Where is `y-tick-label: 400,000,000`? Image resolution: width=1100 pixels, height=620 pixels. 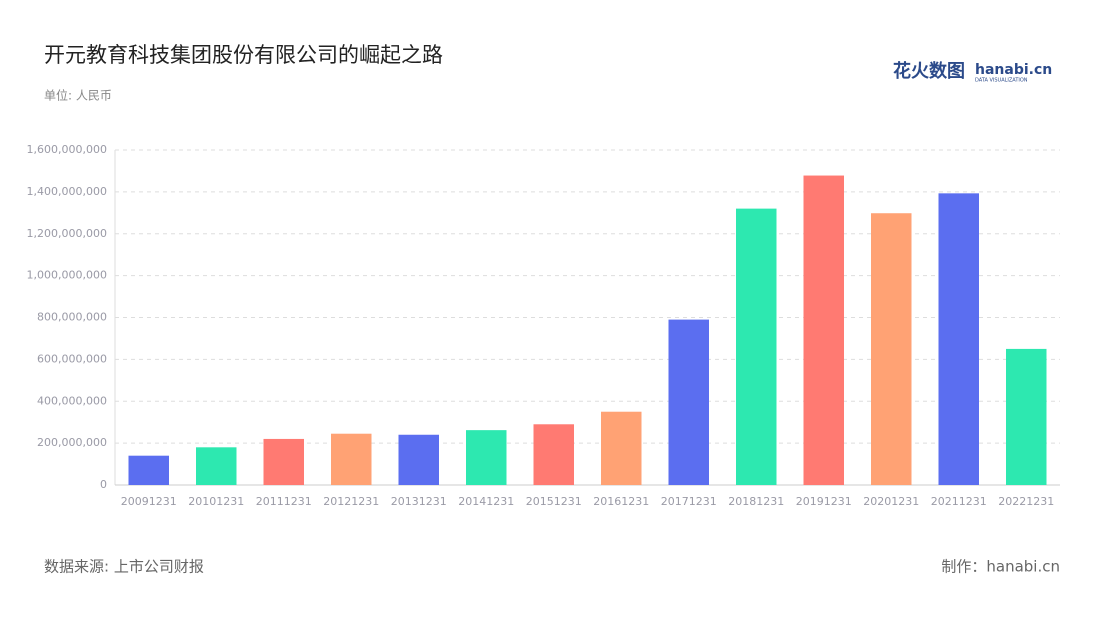
y-tick-label: 400,000,000 is located at coordinates (72, 400).